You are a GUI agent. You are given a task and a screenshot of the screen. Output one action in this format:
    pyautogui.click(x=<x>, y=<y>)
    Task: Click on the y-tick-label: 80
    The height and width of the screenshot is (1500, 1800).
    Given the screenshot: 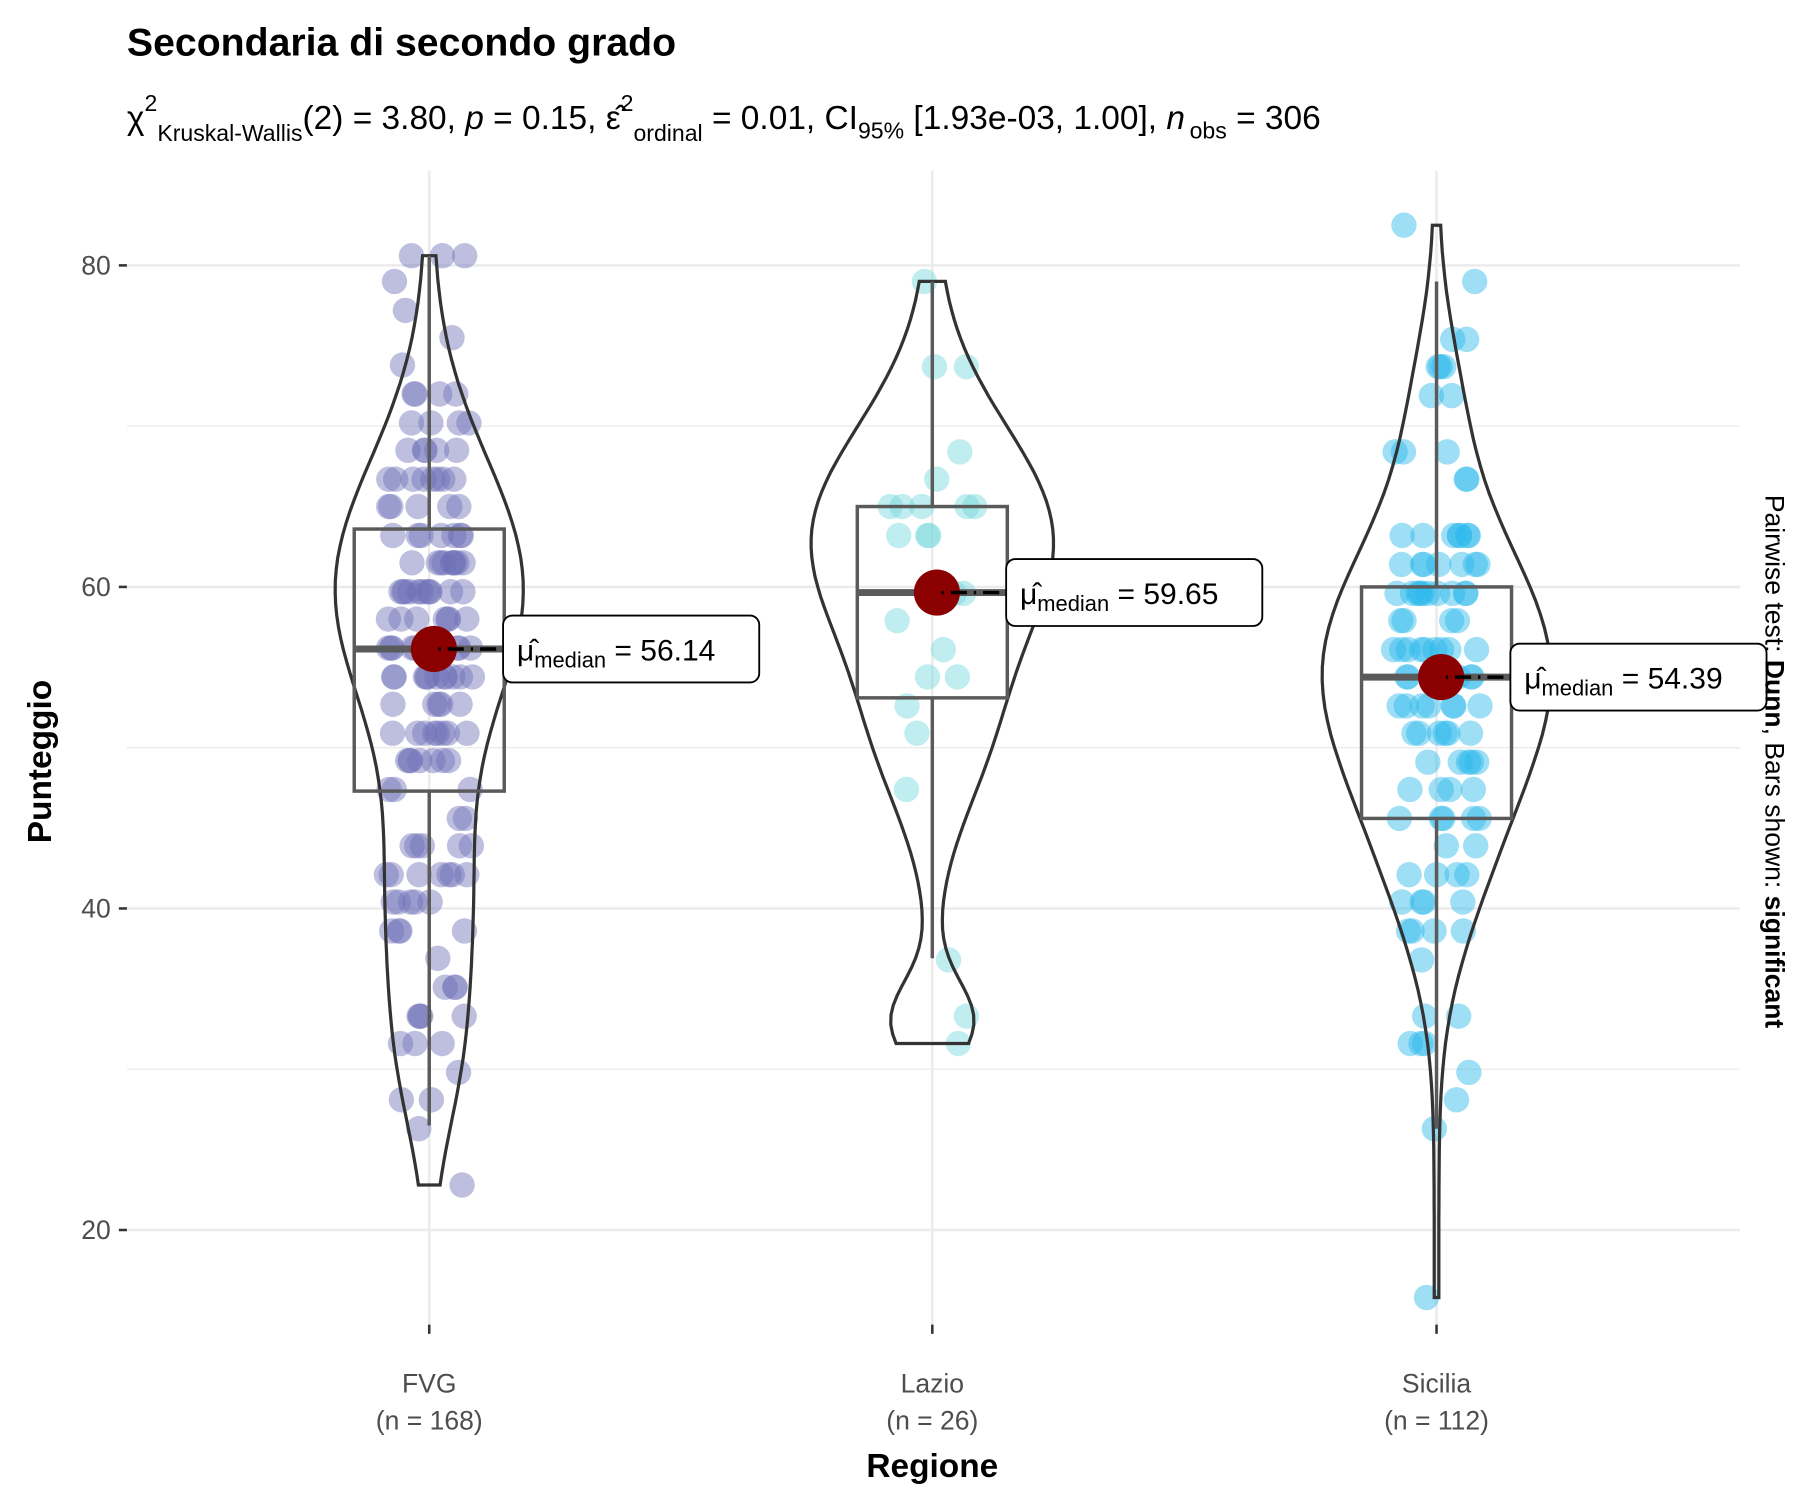 What is the action you would take?
    pyautogui.click(x=95, y=266)
    